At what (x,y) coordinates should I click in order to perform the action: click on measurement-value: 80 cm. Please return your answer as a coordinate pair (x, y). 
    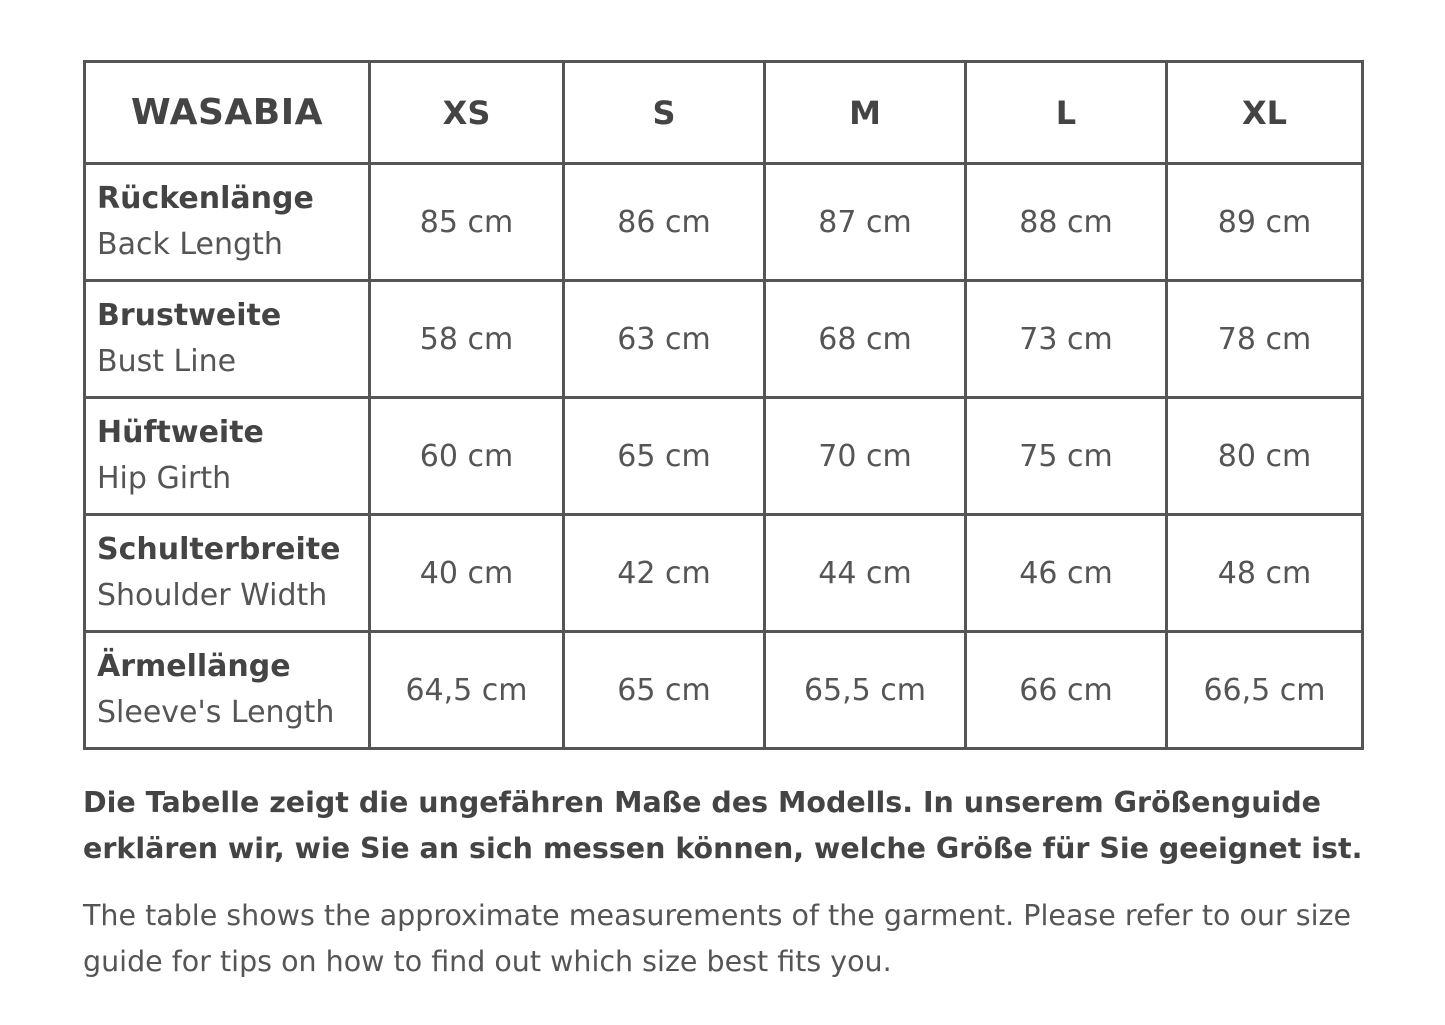
    Looking at the image, I should click on (1264, 456).